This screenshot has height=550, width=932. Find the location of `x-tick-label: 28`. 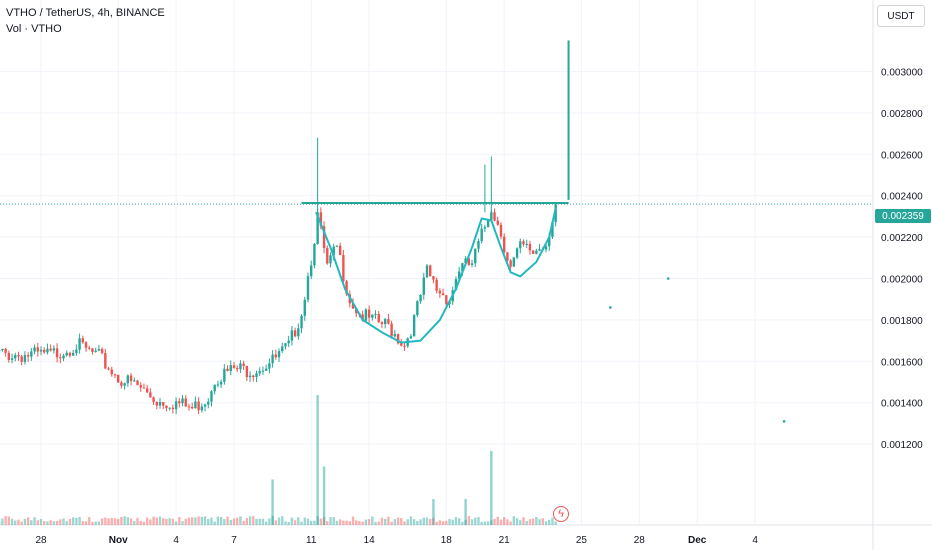

x-tick-label: 28 is located at coordinates (640, 540).